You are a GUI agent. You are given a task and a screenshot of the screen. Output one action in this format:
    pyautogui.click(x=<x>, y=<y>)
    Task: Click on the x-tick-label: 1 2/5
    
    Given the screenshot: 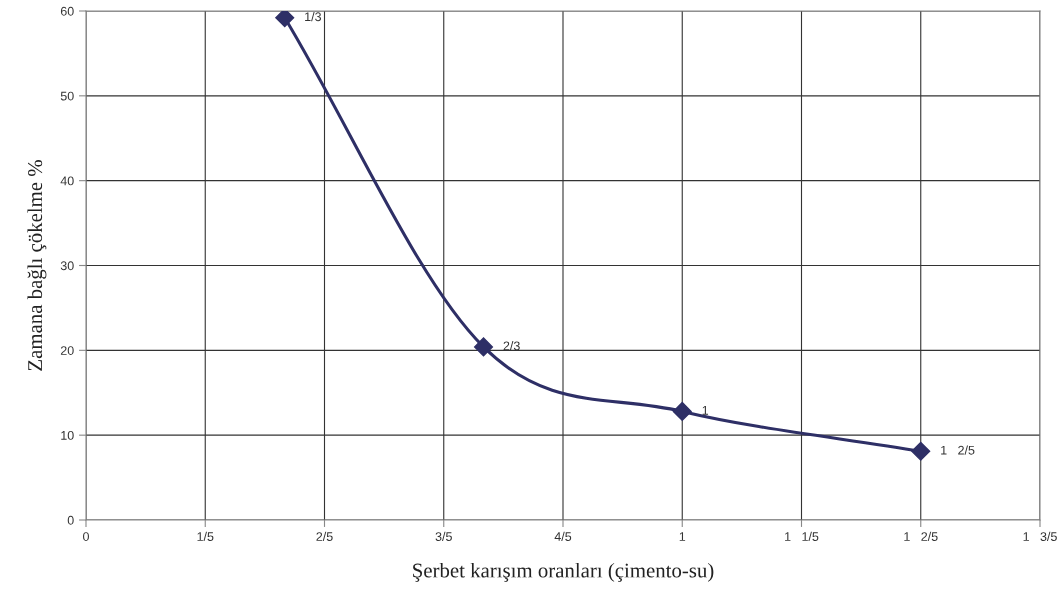 What is the action you would take?
    pyautogui.click(x=921, y=536)
    